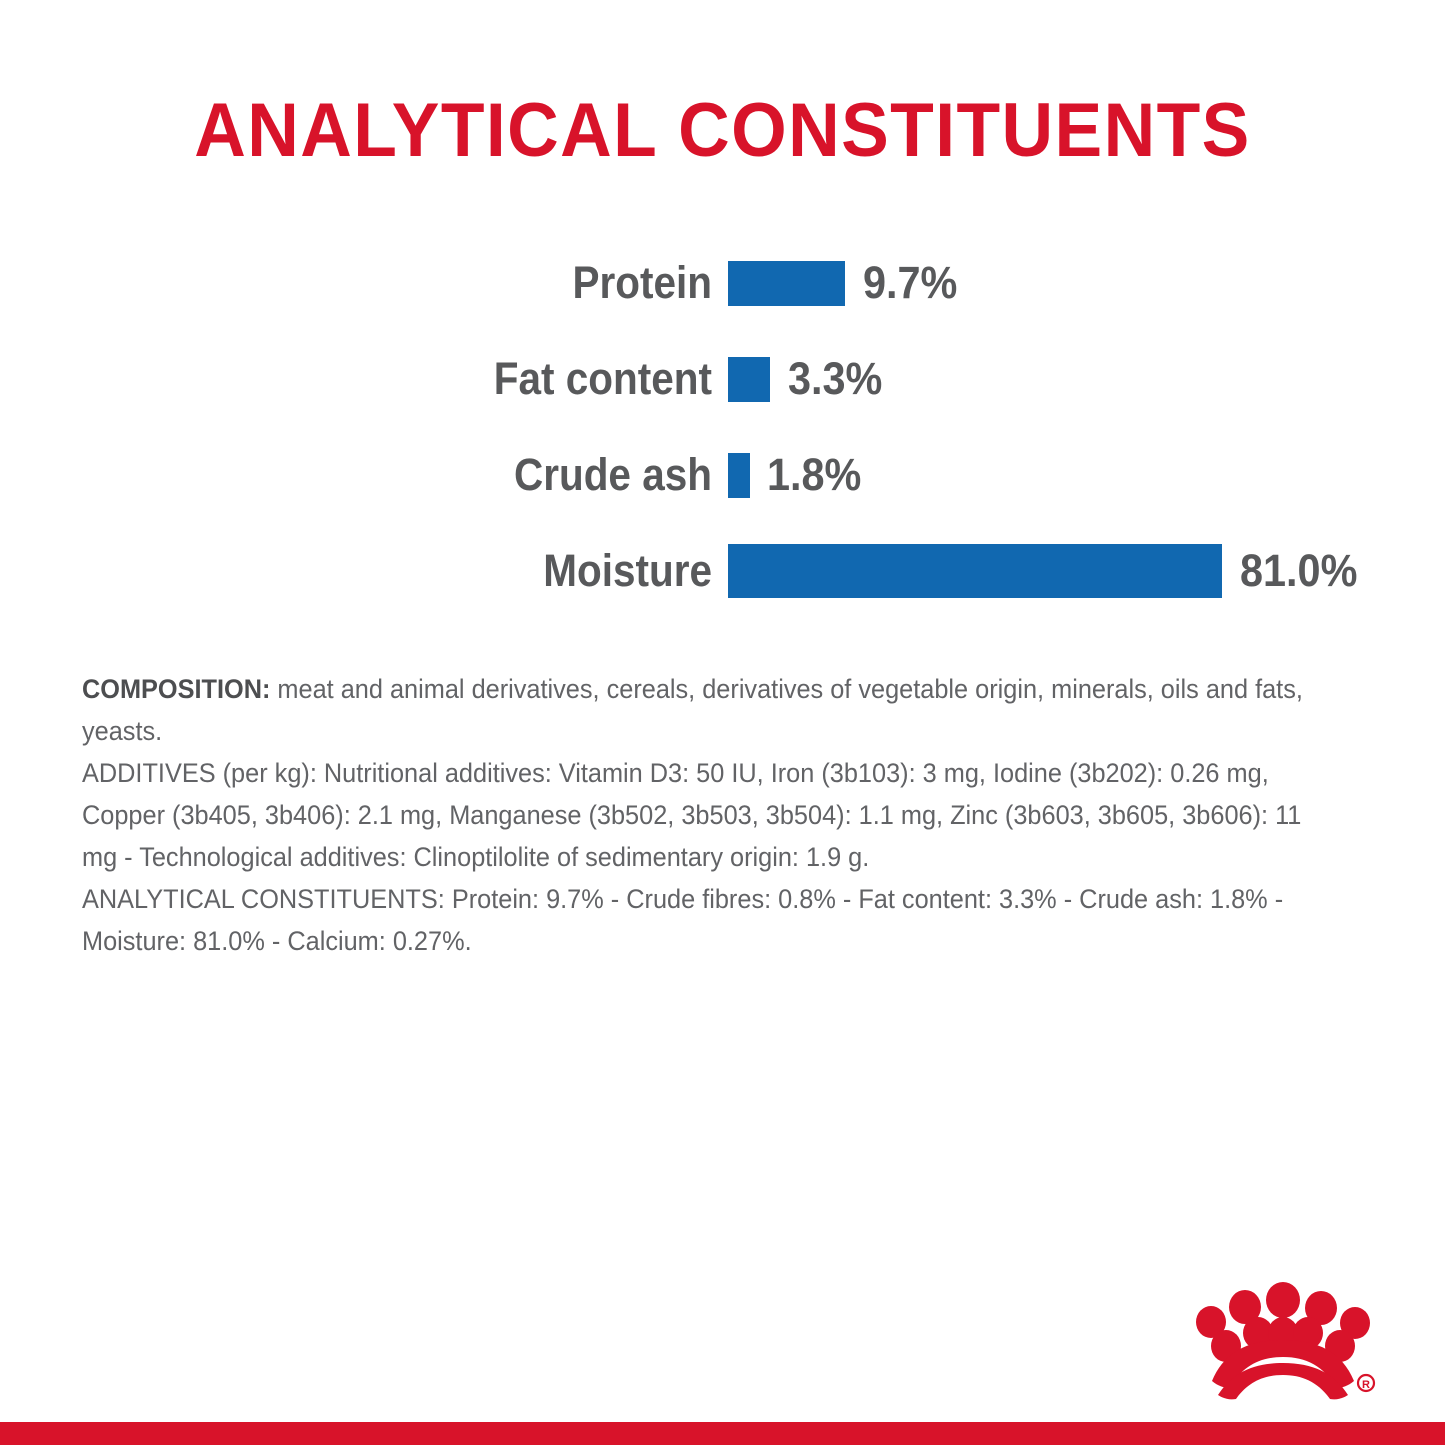  What do you see at coordinates (722, 379) in the screenshot?
I see `chart-row-fat-content: Fat content 3.3%` at bounding box center [722, 379].